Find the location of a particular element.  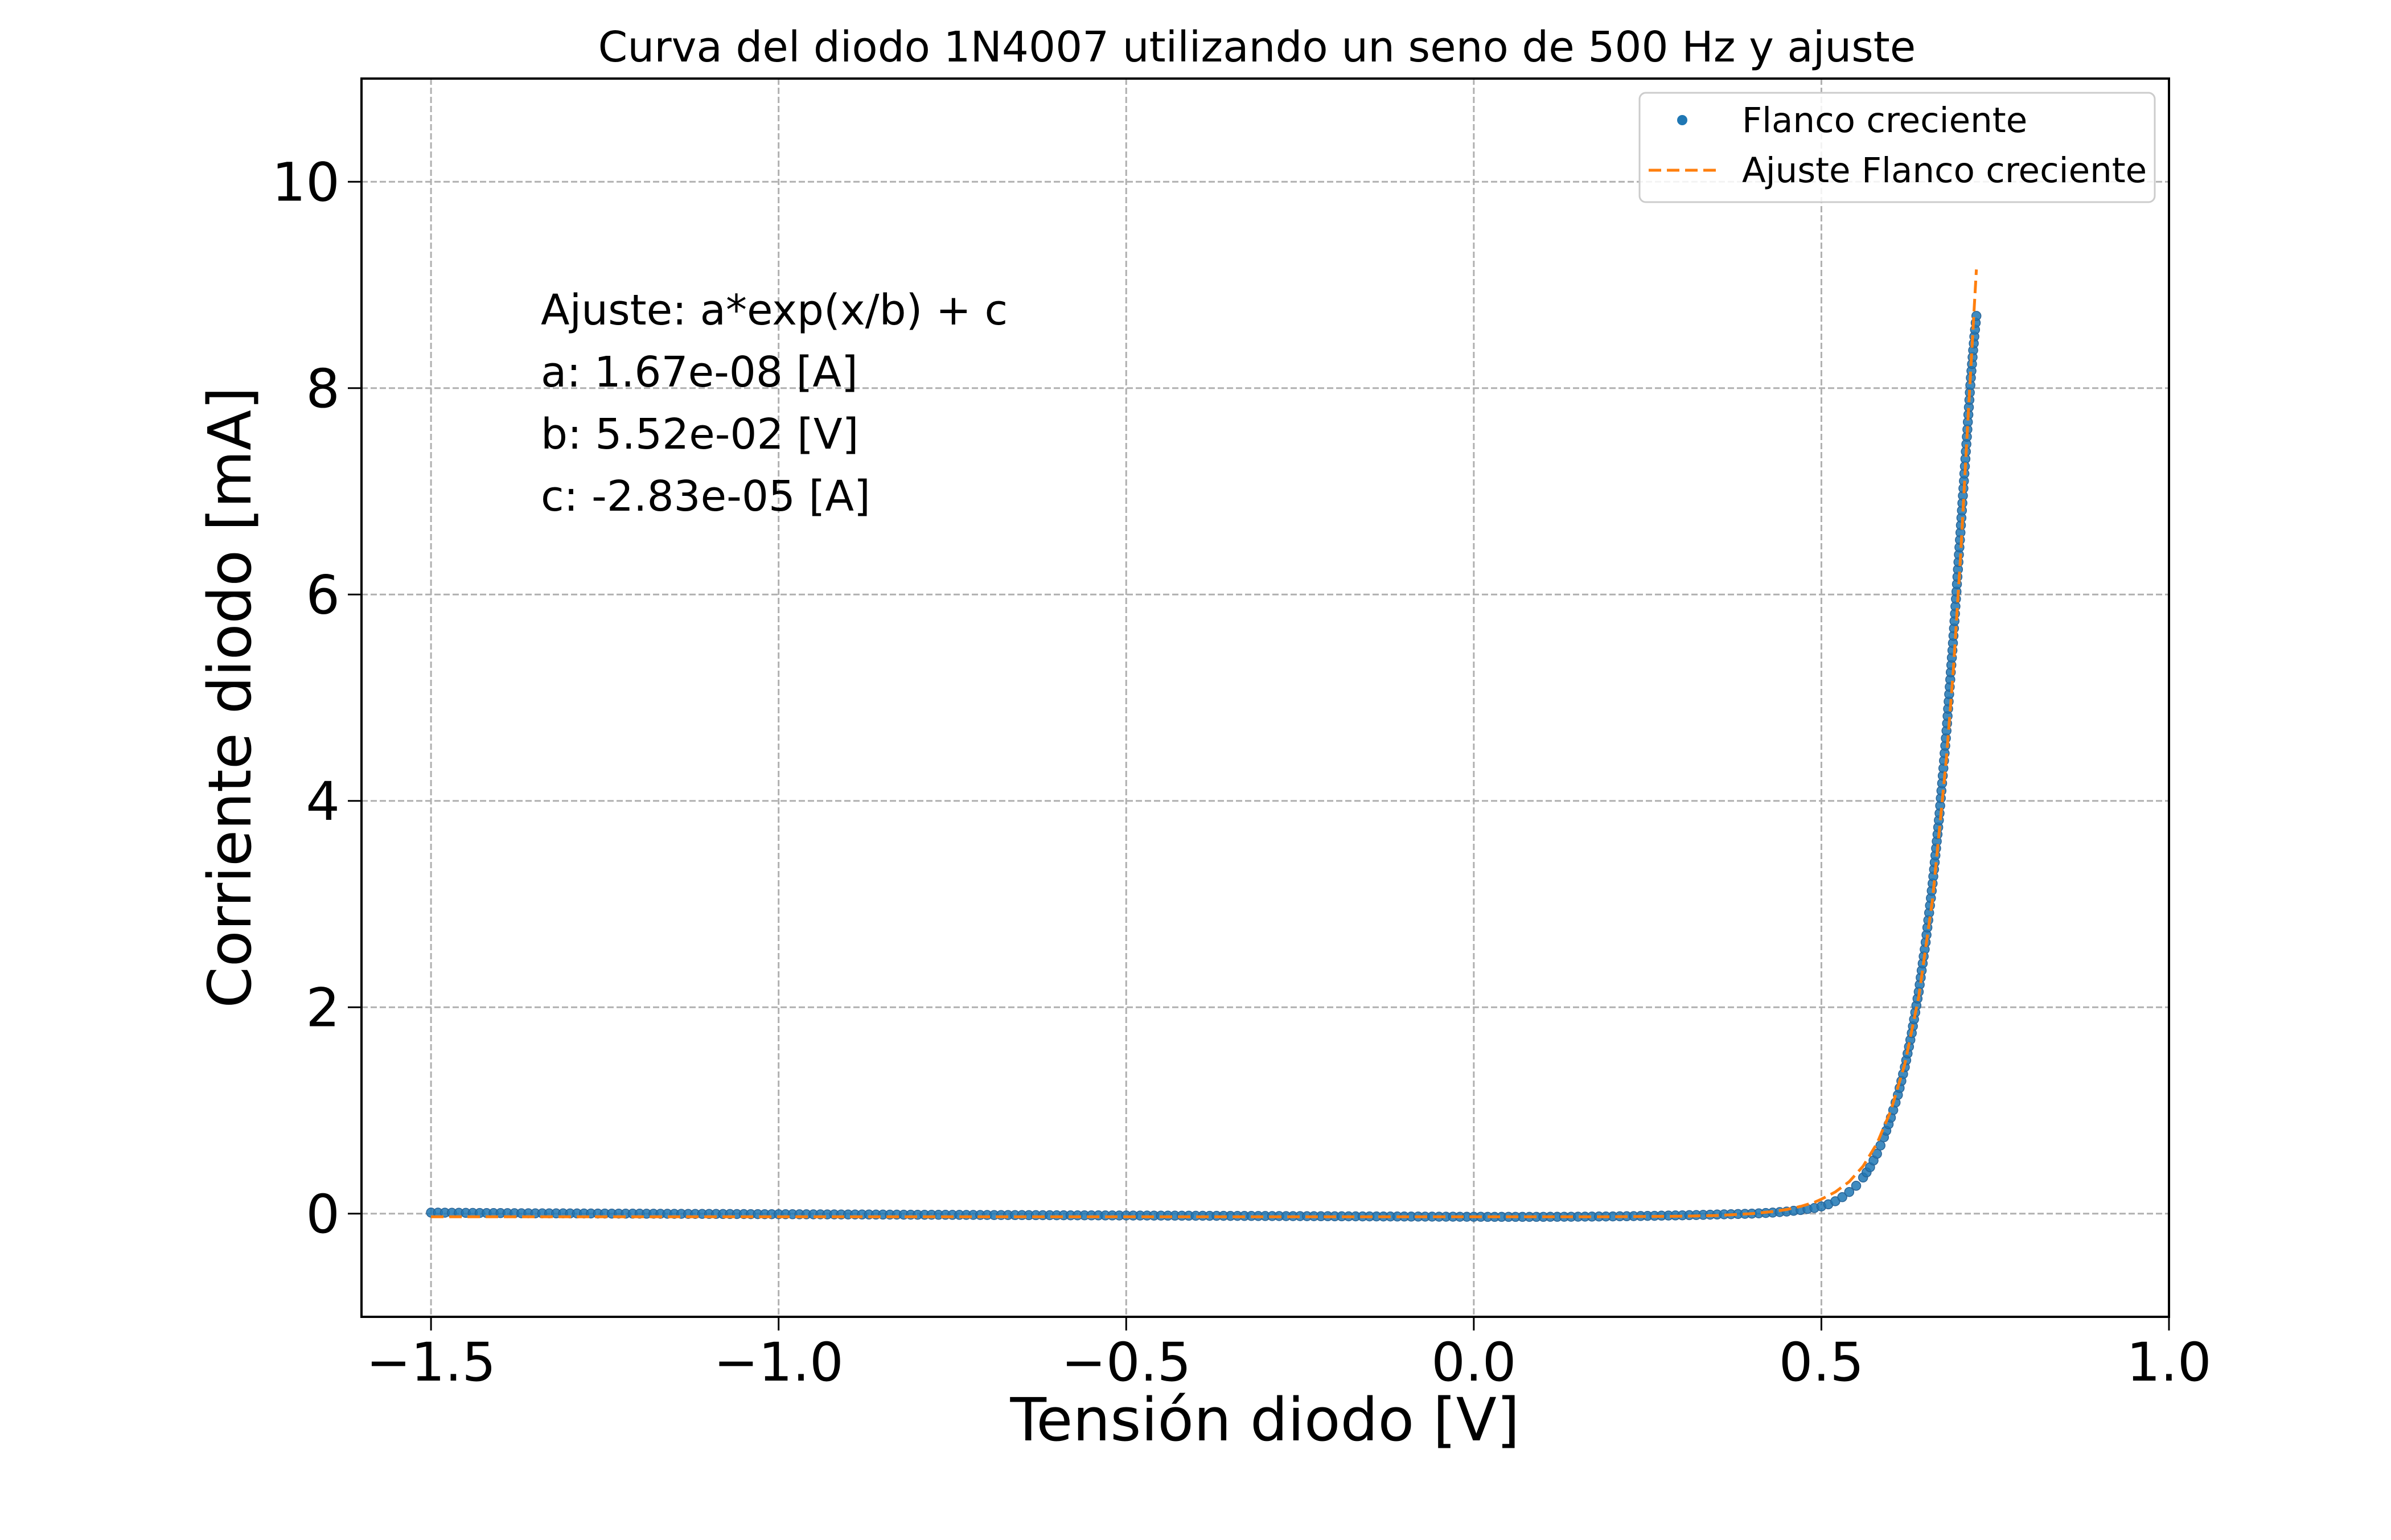

y-tick-label: 6 is located at coordinates (323, 595).